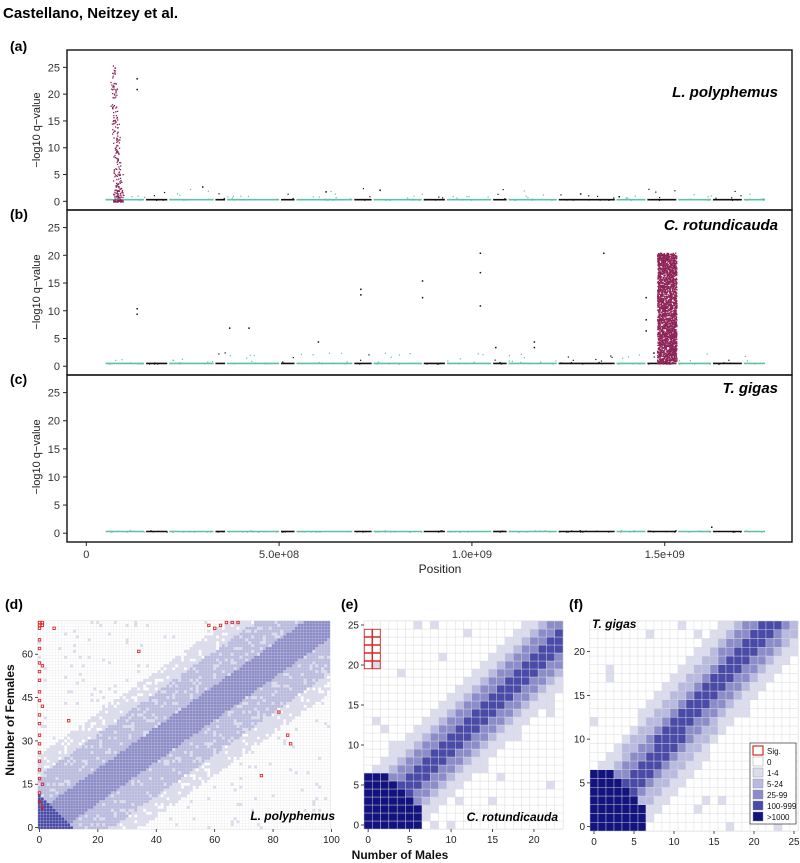  What do you see at coordinates (54, 68) in the screenshot?
I see `y-tick-label-a: 25` at bounding box center [54, 68].